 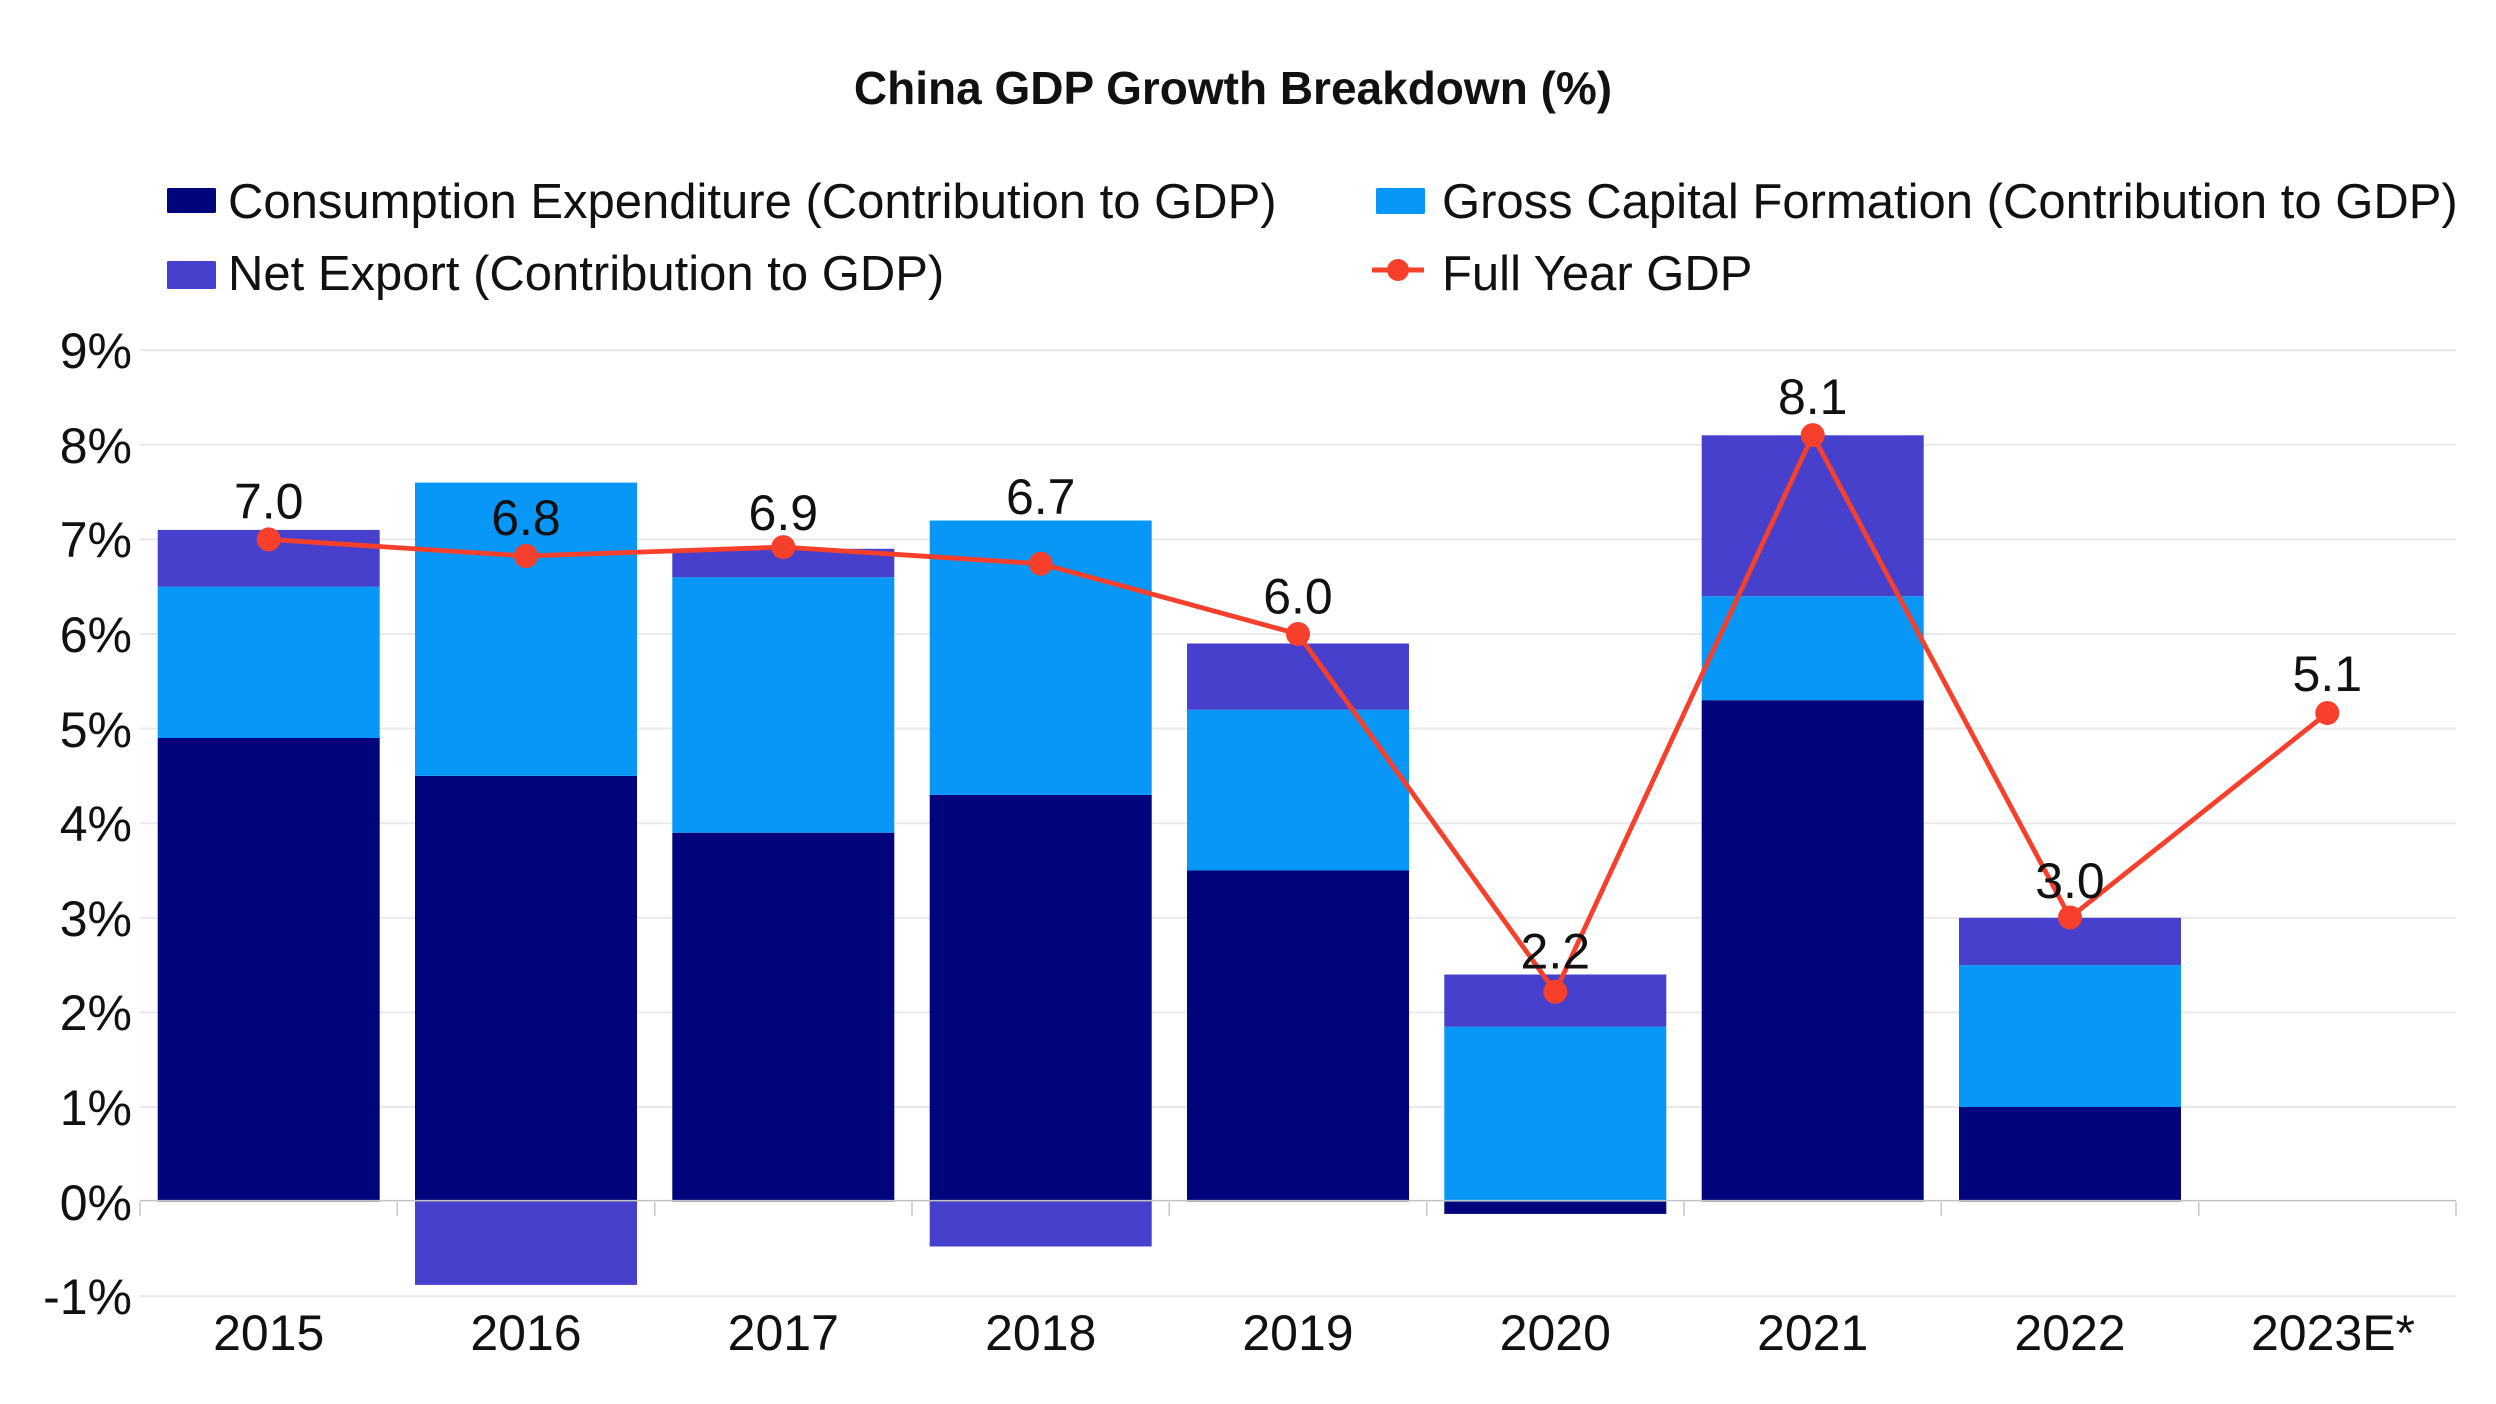 I want to click on svg-text: 2018, so click(x=1040, y=1333).